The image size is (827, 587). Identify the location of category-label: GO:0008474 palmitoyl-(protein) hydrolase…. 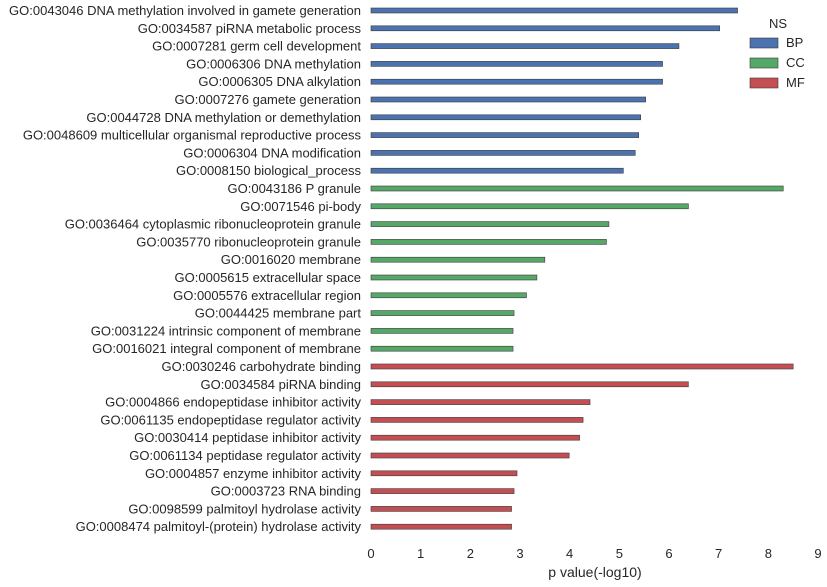
(219, 526).